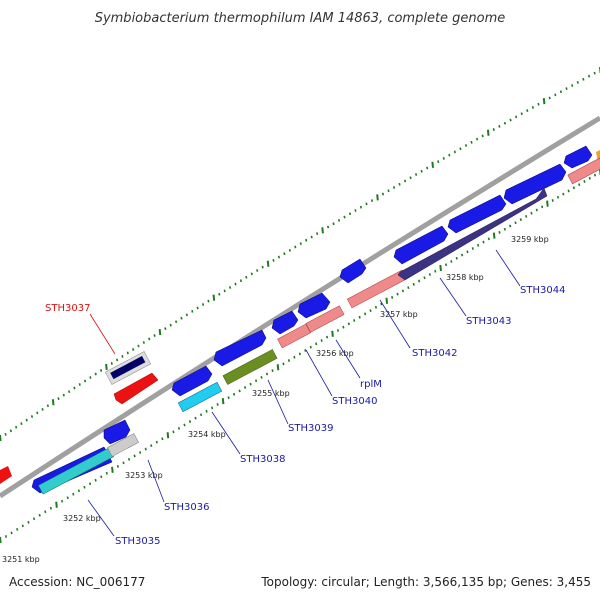 The height and width of the screenshot is (600, 600). I want to click on gene-sth3040-reverse, so click(294, 336).